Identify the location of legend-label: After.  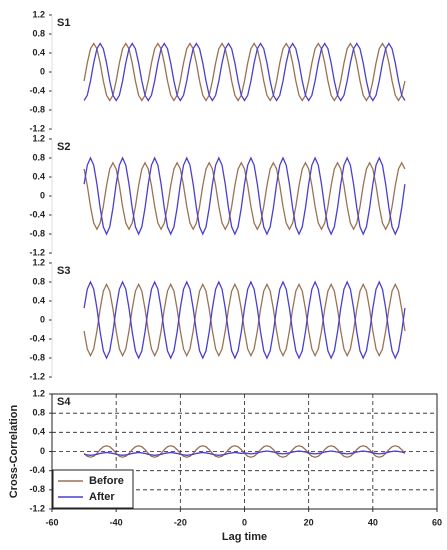
(102, 497).